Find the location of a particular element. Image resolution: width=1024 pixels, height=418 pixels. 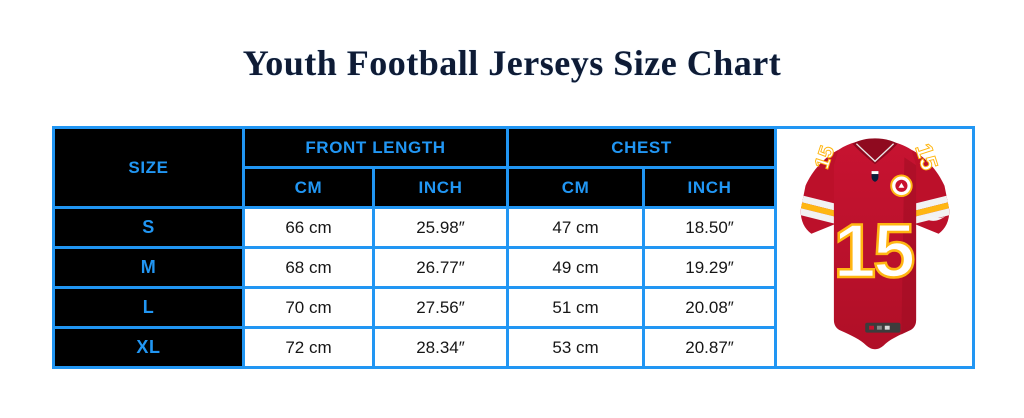

front-length-cm-value: 68 cm is located at coordinates (308, 267).